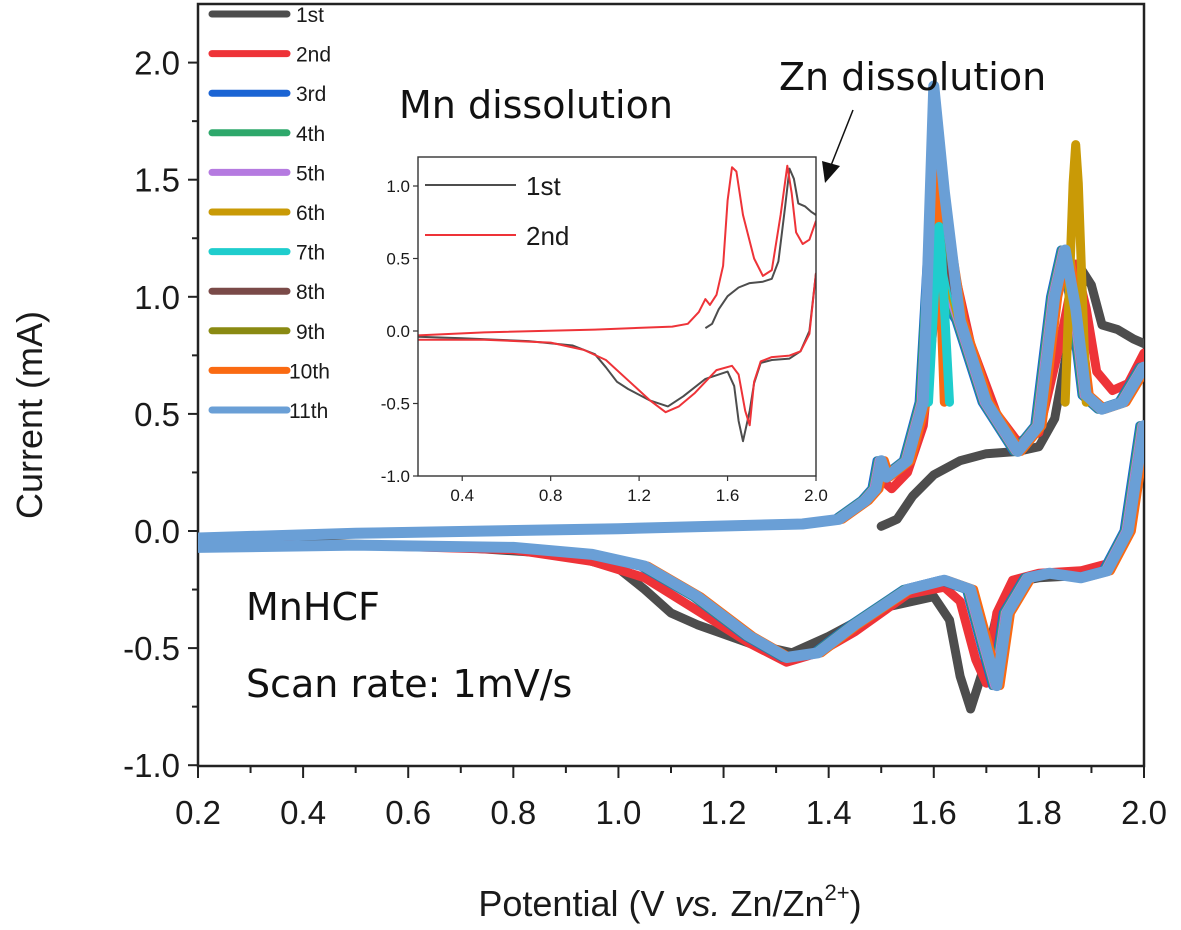 The width and height of the screenshot is (1181, 930). Describe the element at coordinates (313, 607) in the screenshot. I see `sample-label: MnHCF` at that location.